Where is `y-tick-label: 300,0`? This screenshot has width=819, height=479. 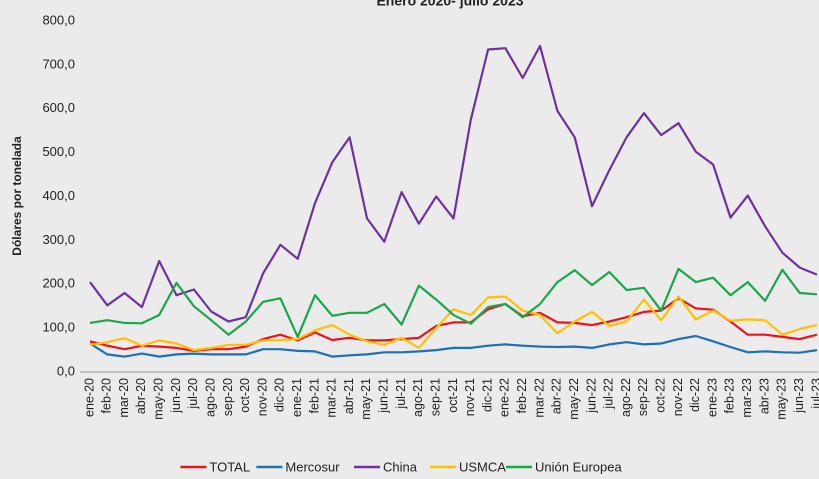
y-tick-label: 300,0 is located at coordinates (58, 239).